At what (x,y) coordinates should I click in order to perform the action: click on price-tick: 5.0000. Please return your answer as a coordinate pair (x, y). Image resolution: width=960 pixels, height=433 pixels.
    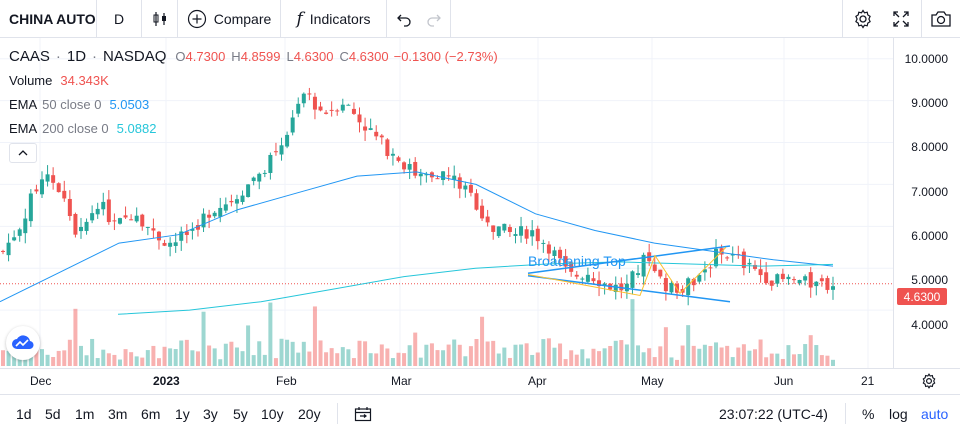
    Looking at the image, I should click on (929, 280).